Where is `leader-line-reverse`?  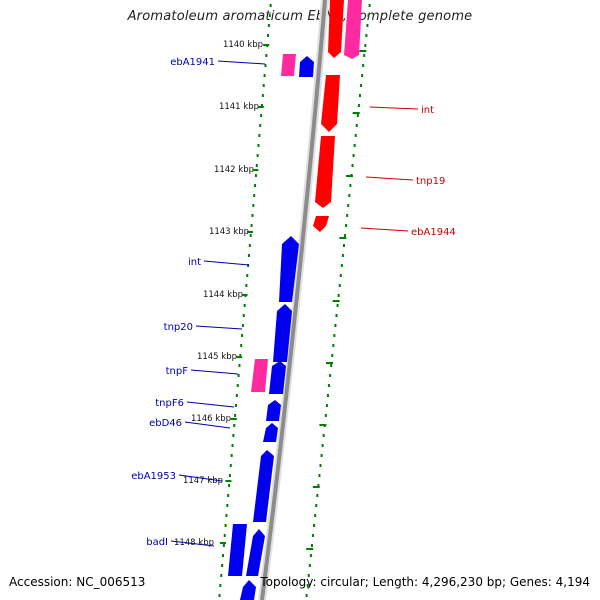 leader-line-reverse is located at coordinates (389, 178).